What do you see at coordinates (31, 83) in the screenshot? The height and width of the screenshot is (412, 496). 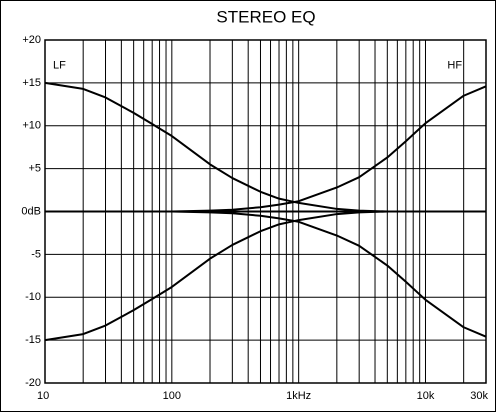 I see `y-tick-label: +15` at bounding box center [31, 83].